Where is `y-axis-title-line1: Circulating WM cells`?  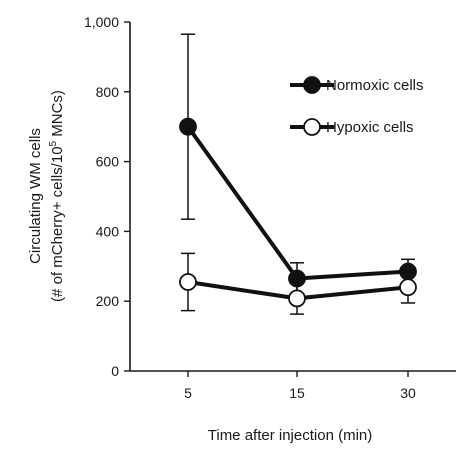 y-axis-title-line1: Circulating WM cells is located at coordinates (35, 196).